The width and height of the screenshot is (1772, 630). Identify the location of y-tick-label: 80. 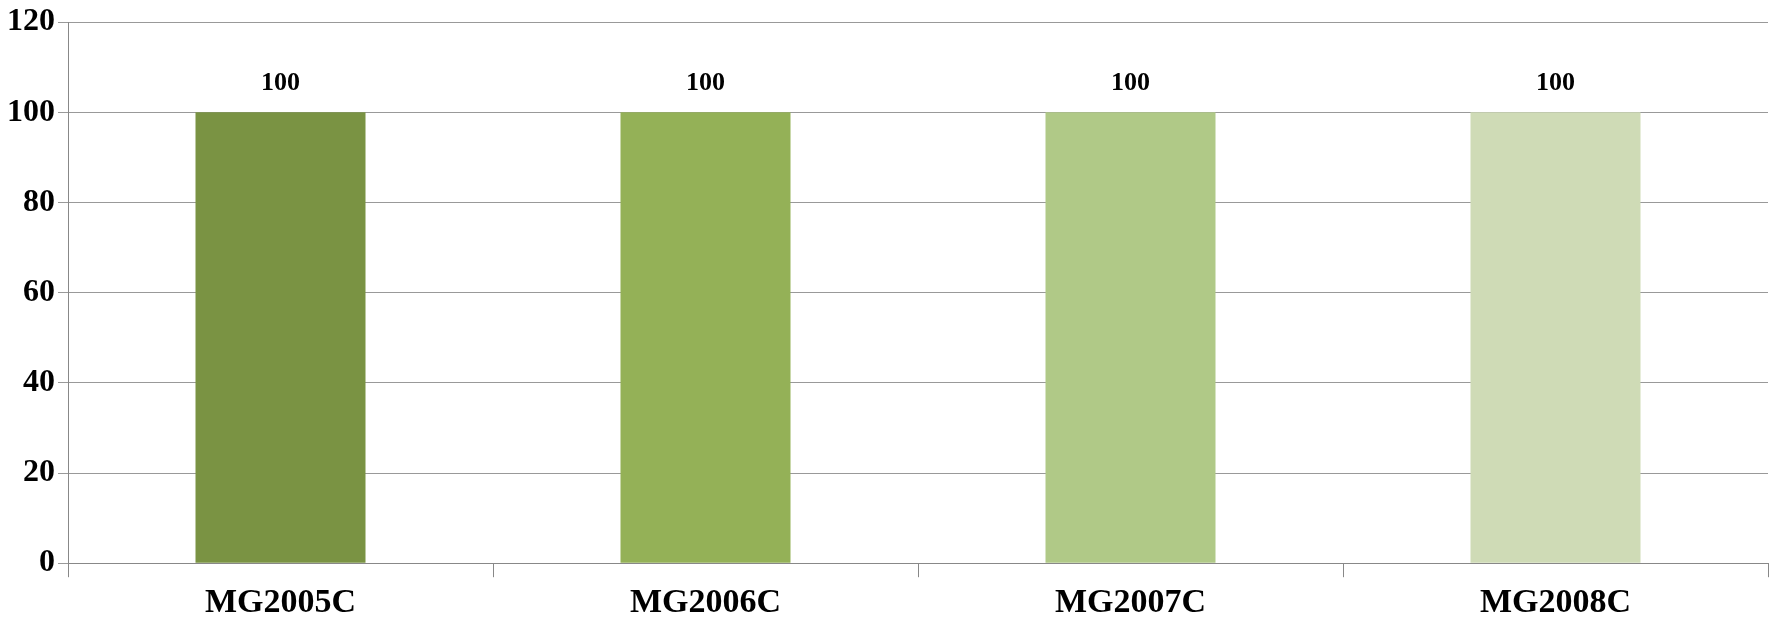
(39, 199).